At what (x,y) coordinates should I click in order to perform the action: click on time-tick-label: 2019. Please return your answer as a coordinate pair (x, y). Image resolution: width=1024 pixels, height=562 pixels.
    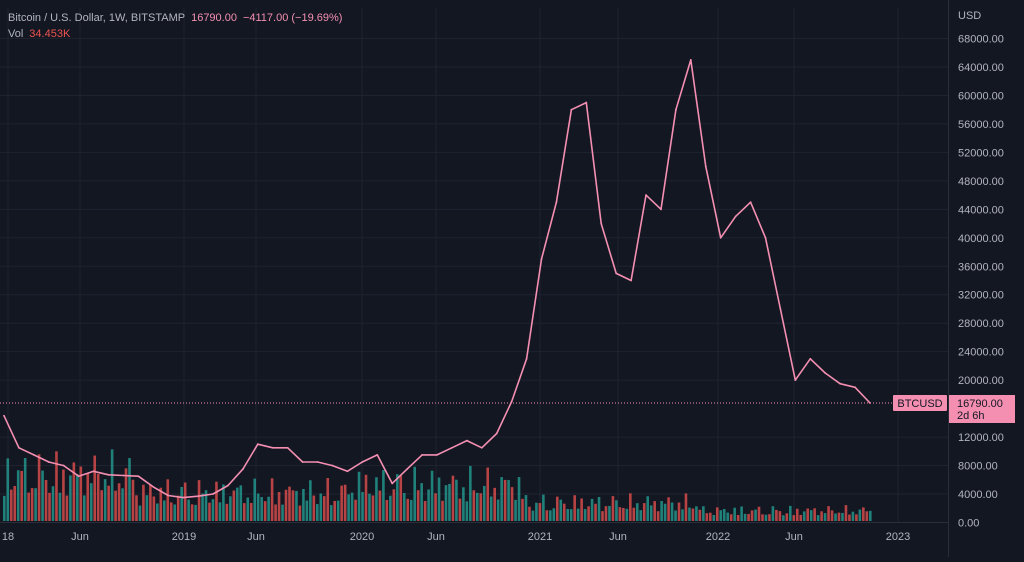
    Looking at the image, I should click on (184, 537).